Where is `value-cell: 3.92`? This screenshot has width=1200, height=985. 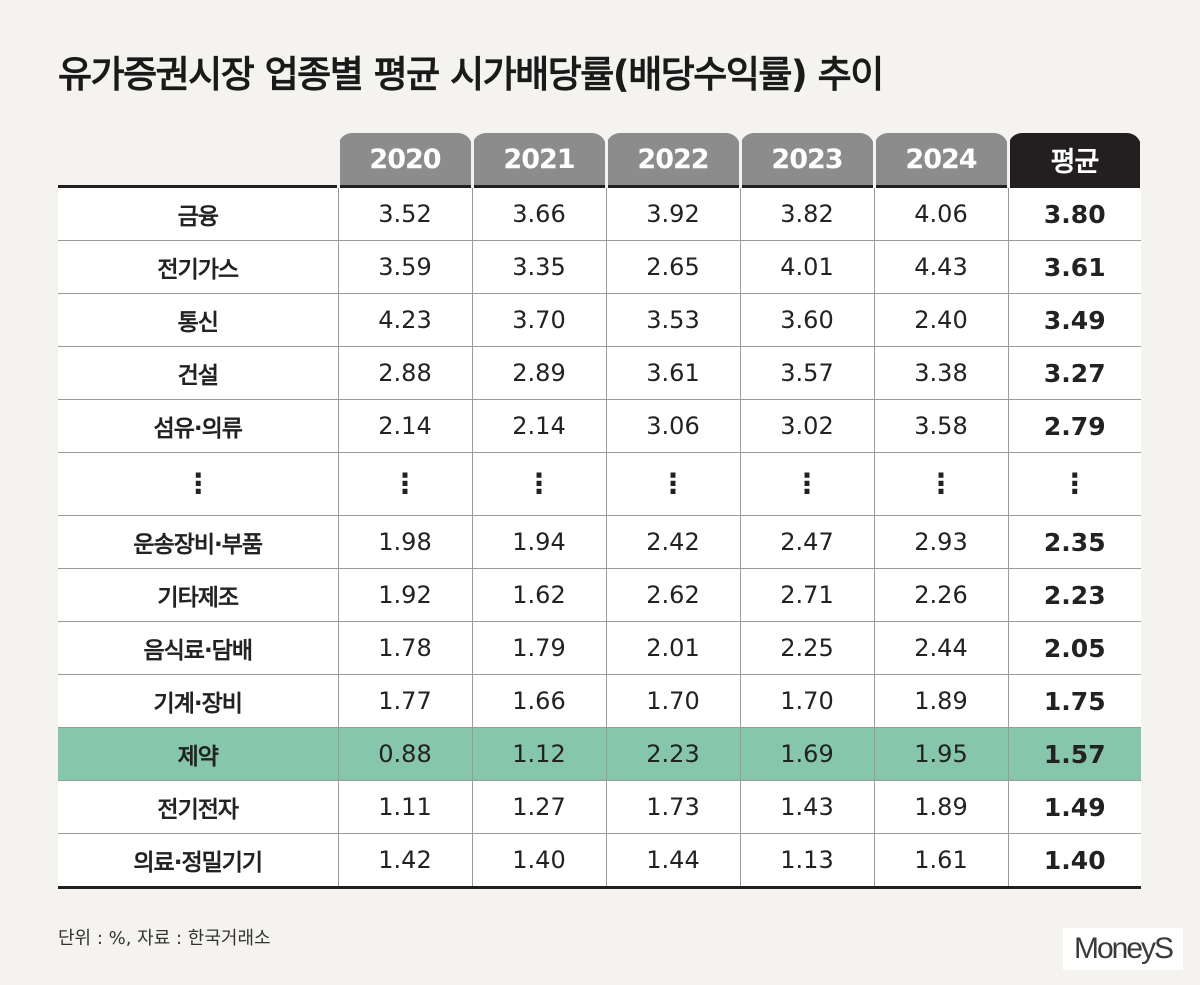
value-cell: 3.92 is located at coordinates (673, 213).